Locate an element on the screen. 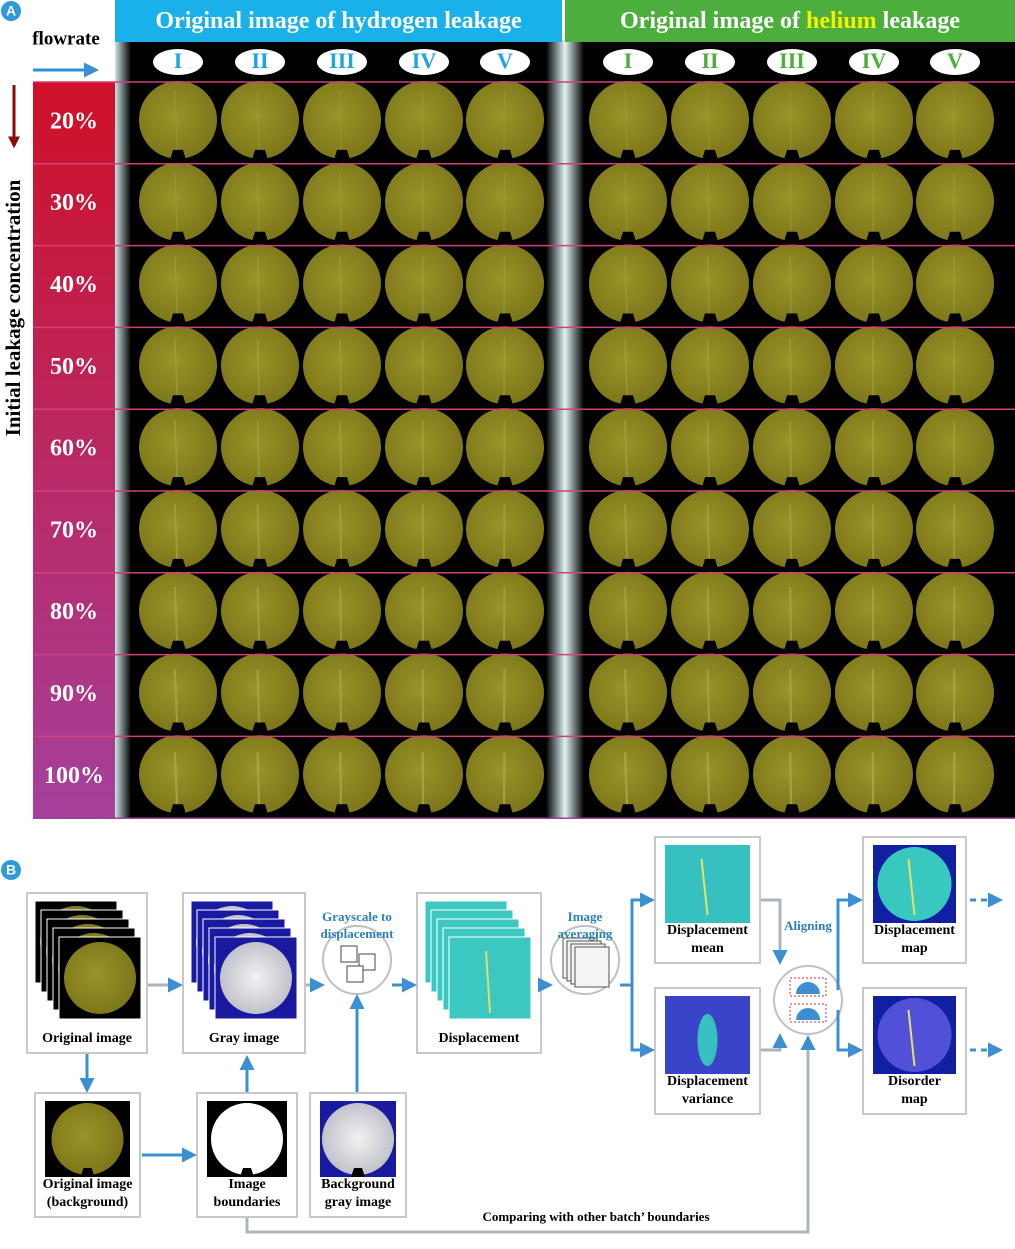 The height and width of the screenshot is (1249, 1015). node-label: Background is located at coordinates (358, 1184).